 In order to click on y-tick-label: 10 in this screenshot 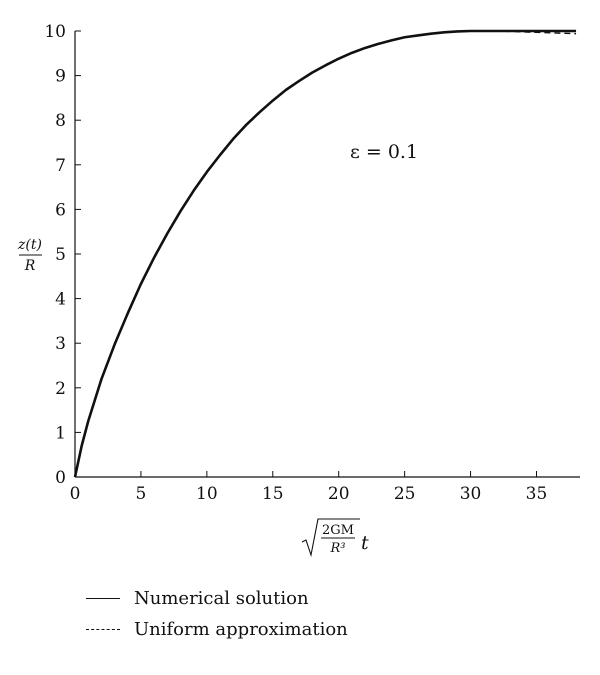, I will do `click(55, 32)`.